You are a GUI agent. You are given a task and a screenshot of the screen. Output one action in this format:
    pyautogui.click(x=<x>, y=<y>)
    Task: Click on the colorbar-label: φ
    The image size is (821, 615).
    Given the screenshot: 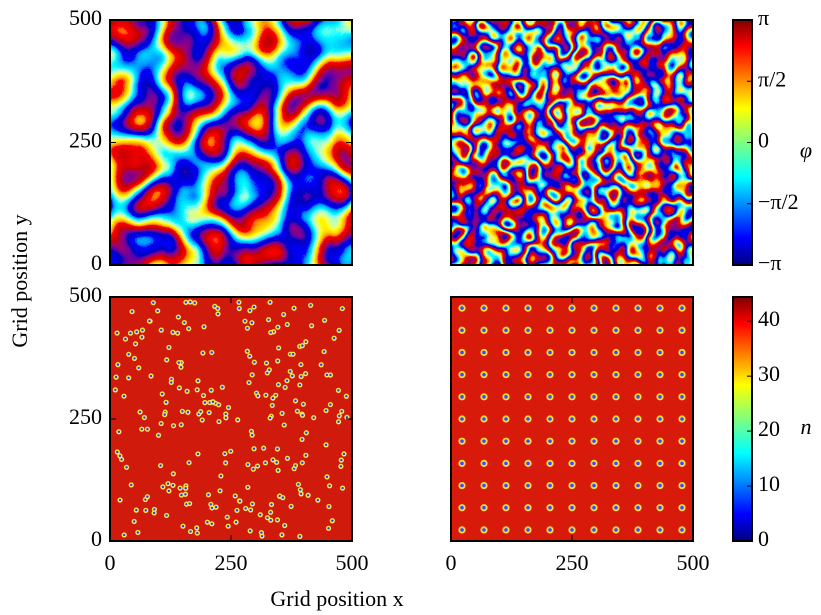 What is the action you would take?
    pyautogui.click(x=806, y=150)
    